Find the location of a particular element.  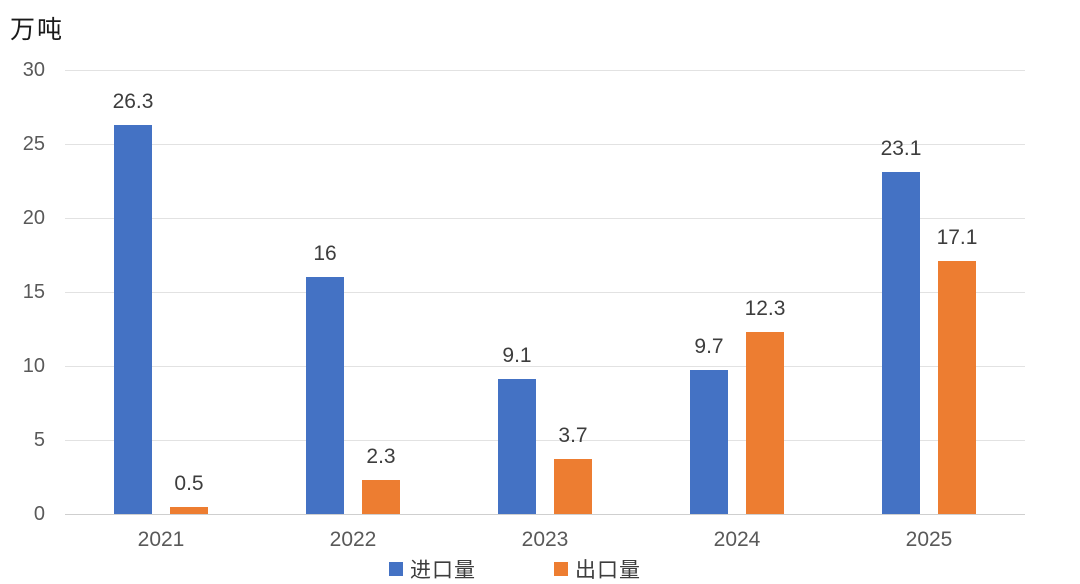

出口量-value-label-2022: 2.3 is located at coordinates (381, 456).